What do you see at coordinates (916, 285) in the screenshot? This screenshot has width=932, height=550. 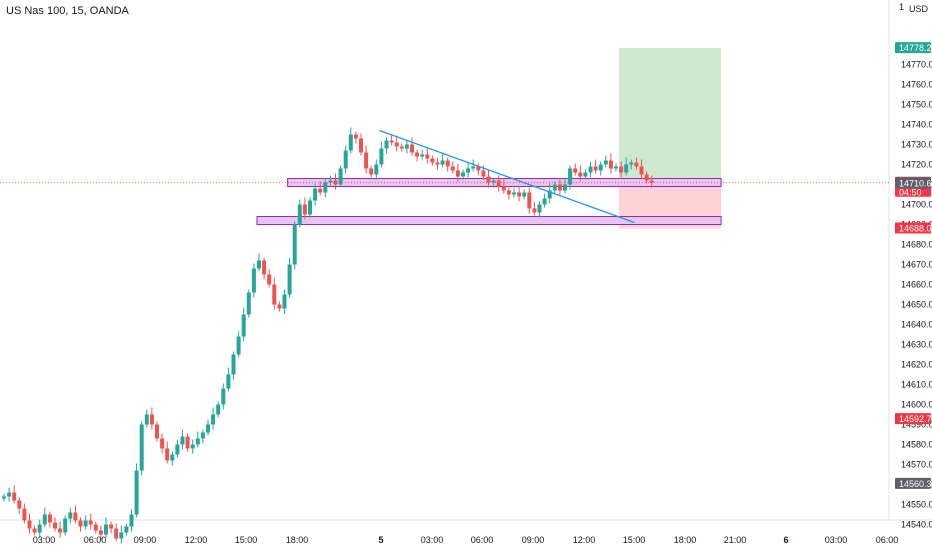 I see `y-tick-label: 14660.0` at bounding box center [916, 285].